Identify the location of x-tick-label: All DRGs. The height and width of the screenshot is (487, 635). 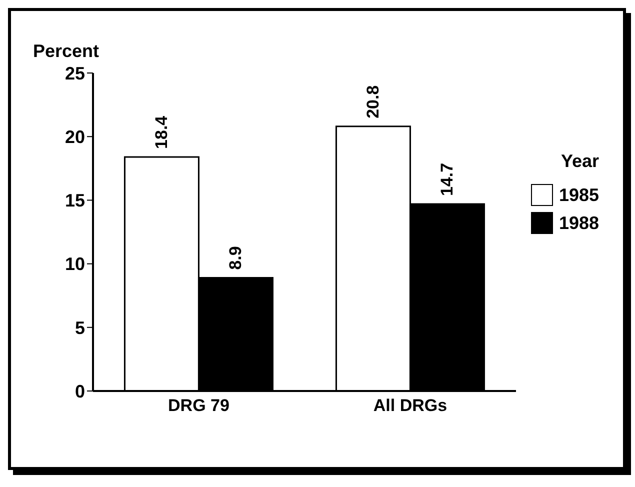
(410, 406).